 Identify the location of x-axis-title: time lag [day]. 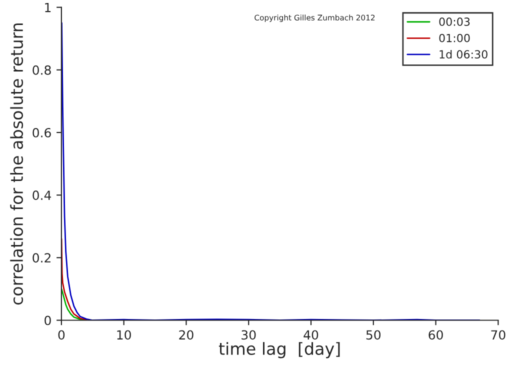
(279, 350).